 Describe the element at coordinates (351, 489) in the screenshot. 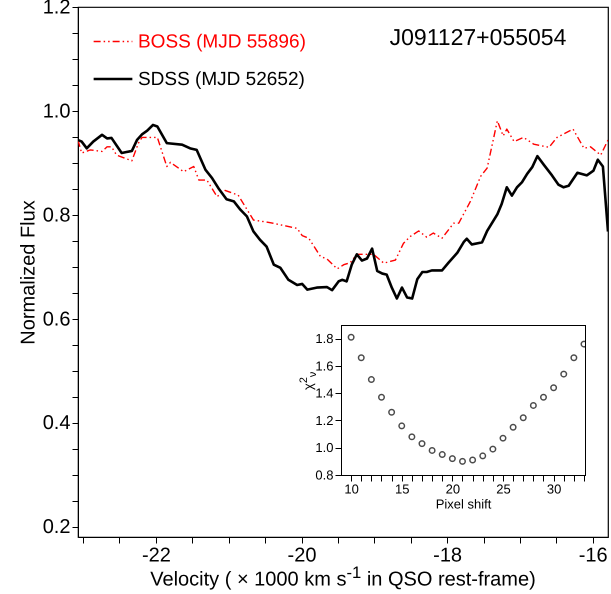

I see `x-tick-label: 10` at that location.